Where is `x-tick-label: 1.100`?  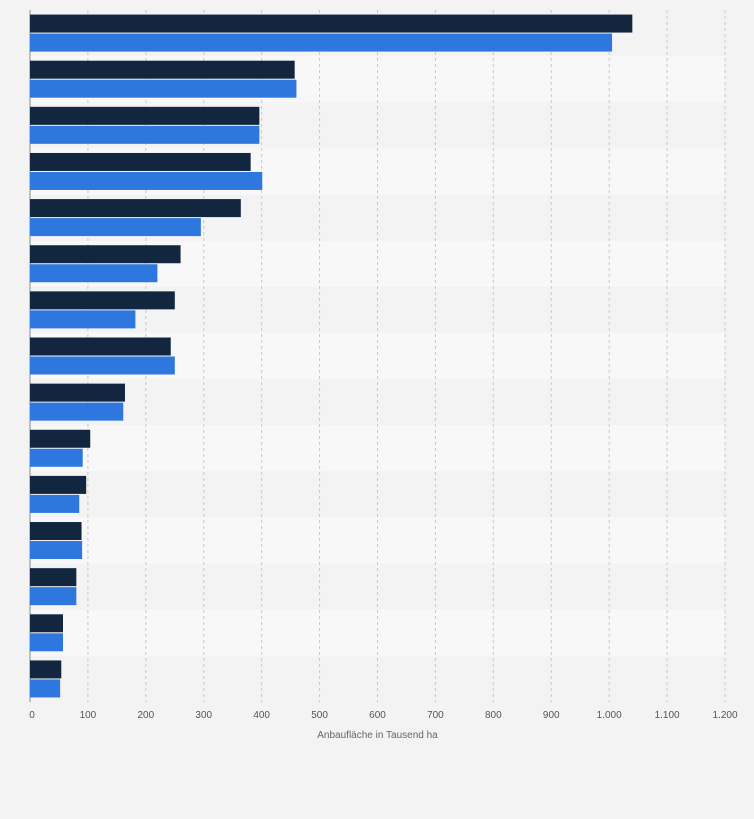 x-tick-label: 1.100 is located at coordinates (667, 715).